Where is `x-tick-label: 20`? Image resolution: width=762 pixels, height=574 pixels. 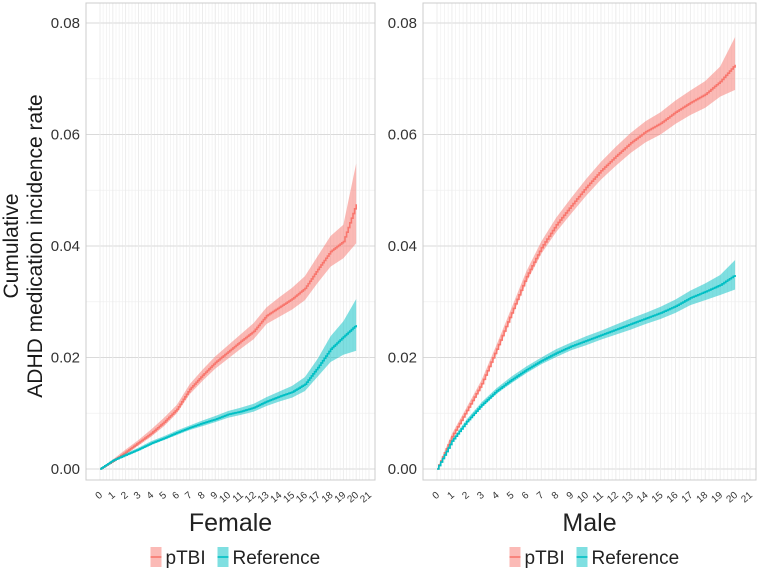
x-tick-label: 20 is located at coordinates (732, 498).